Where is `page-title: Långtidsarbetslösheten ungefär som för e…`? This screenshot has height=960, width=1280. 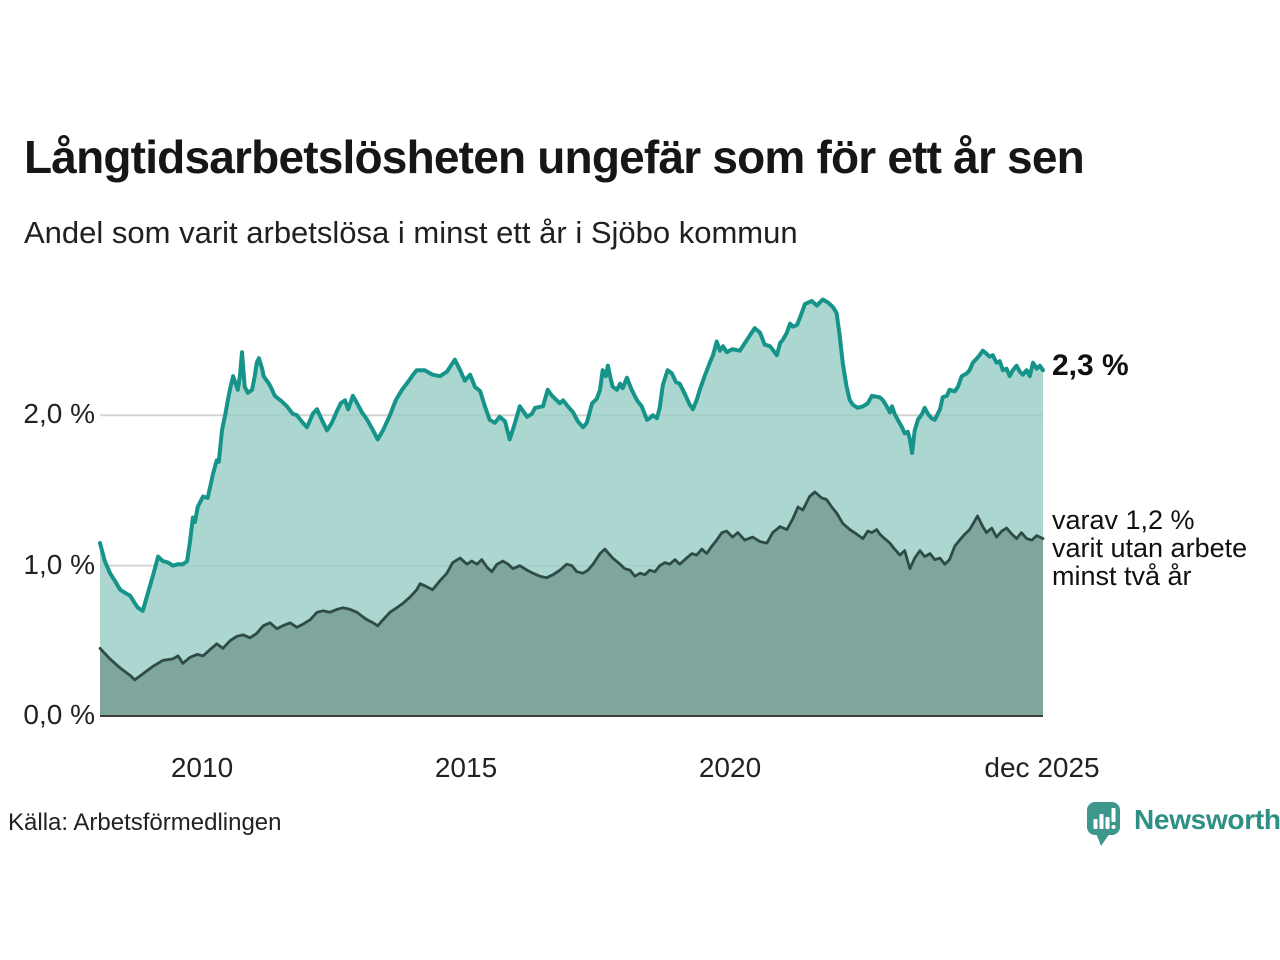 page-title: Långtidsarbetslösheten ungefär som för e… is located at coordinates (554, 157).